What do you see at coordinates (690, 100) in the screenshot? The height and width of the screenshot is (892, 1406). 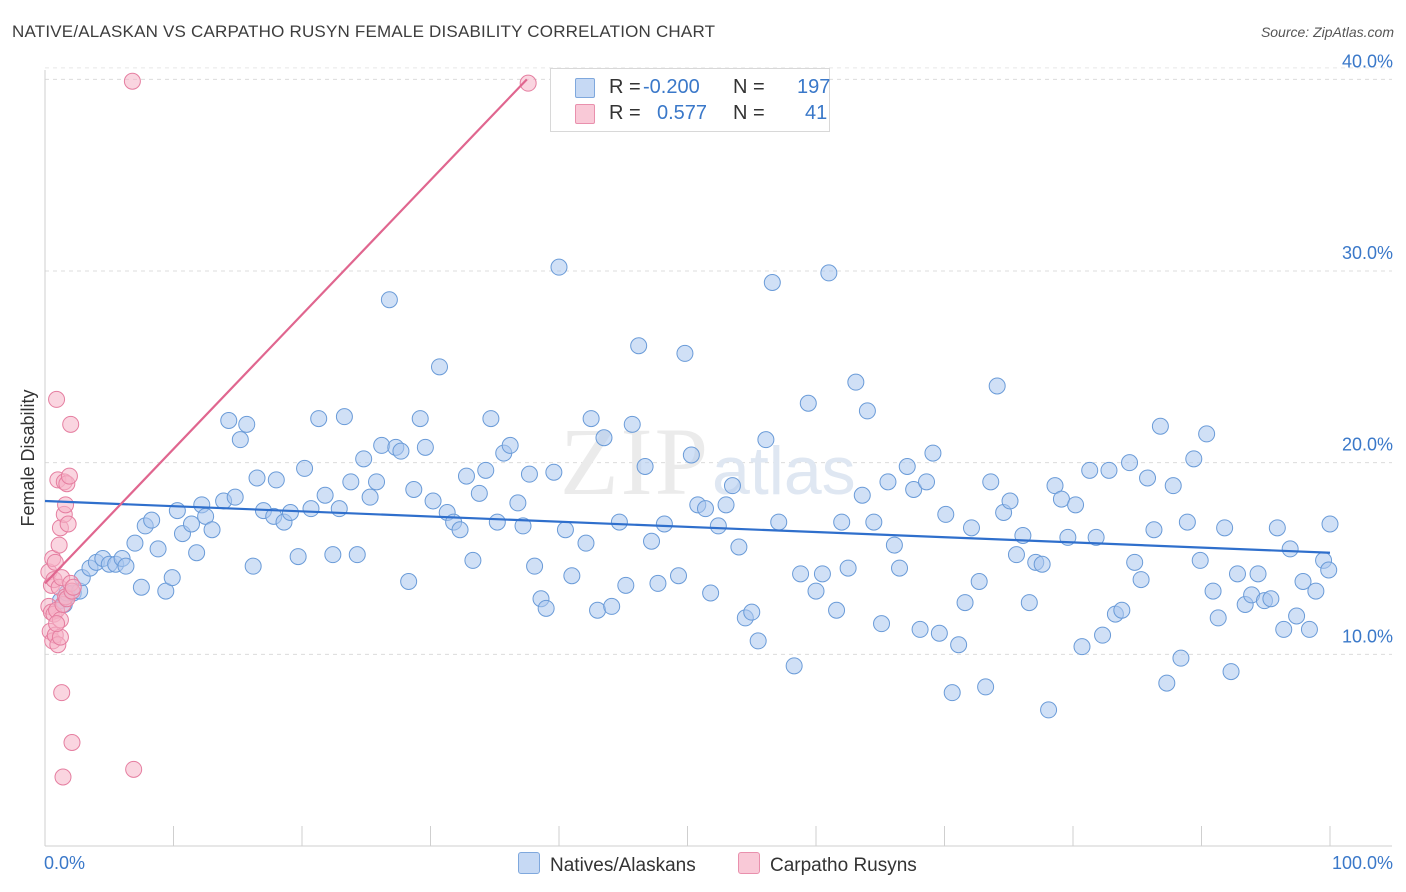 I see `correlation-legend: R = -0.200 N = 197 R = 0.577 N = 41` at bounding box center [690, 100].